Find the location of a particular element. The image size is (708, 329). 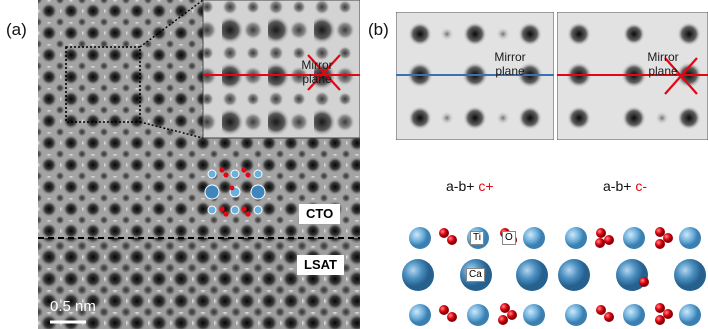

lsat-tag: LSAT is located at coordinates (320, 265).